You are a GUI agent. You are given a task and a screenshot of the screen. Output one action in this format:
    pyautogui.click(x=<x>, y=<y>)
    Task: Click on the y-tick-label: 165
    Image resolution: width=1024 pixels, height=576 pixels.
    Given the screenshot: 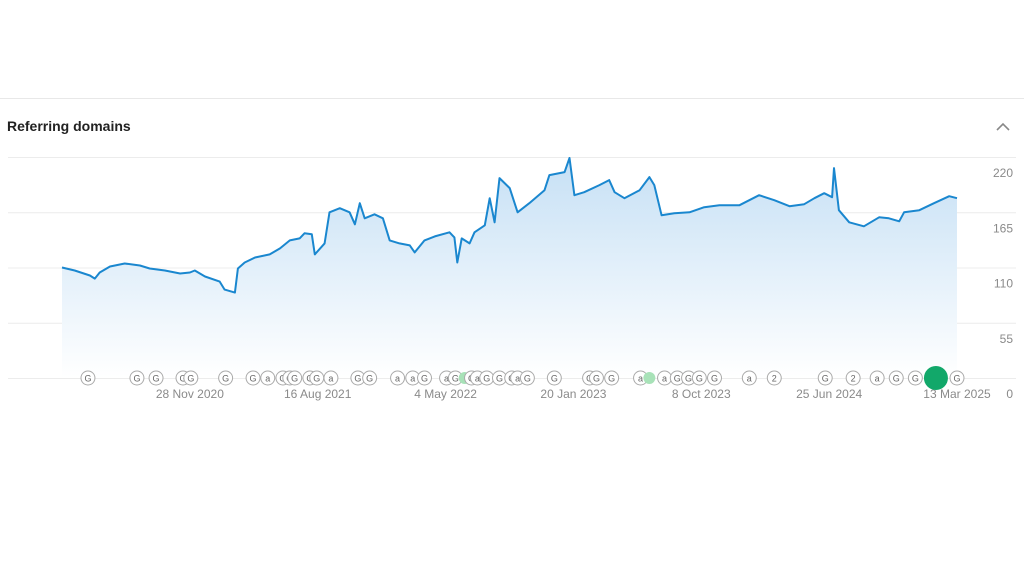 What is the action you would take?
    pyautogui.click(x=1003, y=228)
    